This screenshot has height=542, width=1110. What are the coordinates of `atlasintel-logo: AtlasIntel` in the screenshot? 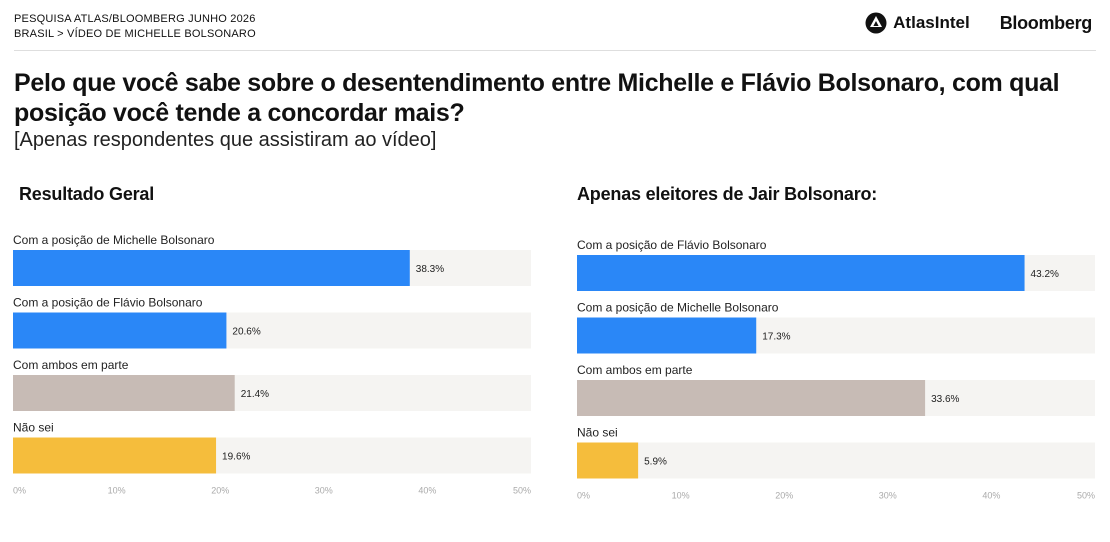 It's located at (917, 23).